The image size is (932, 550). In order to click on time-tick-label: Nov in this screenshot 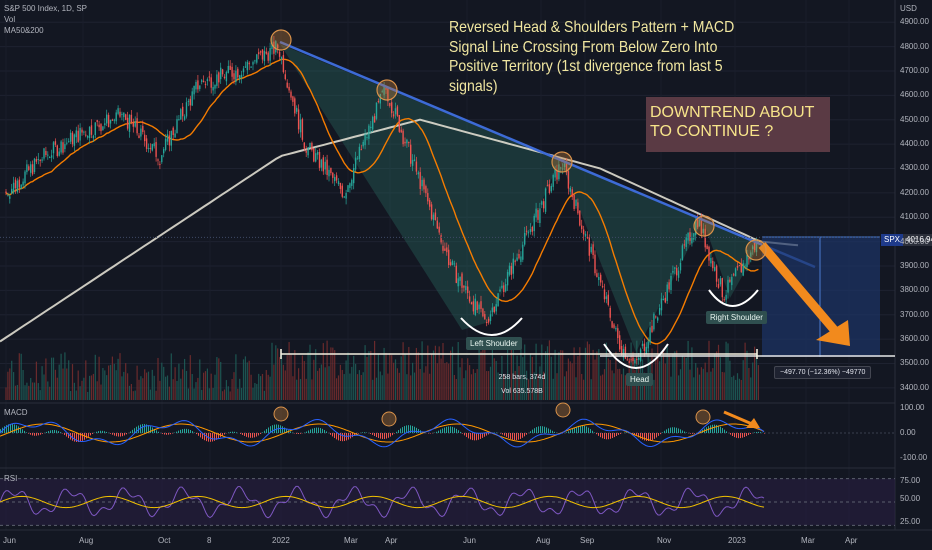, I will do `click(664, 540)`.